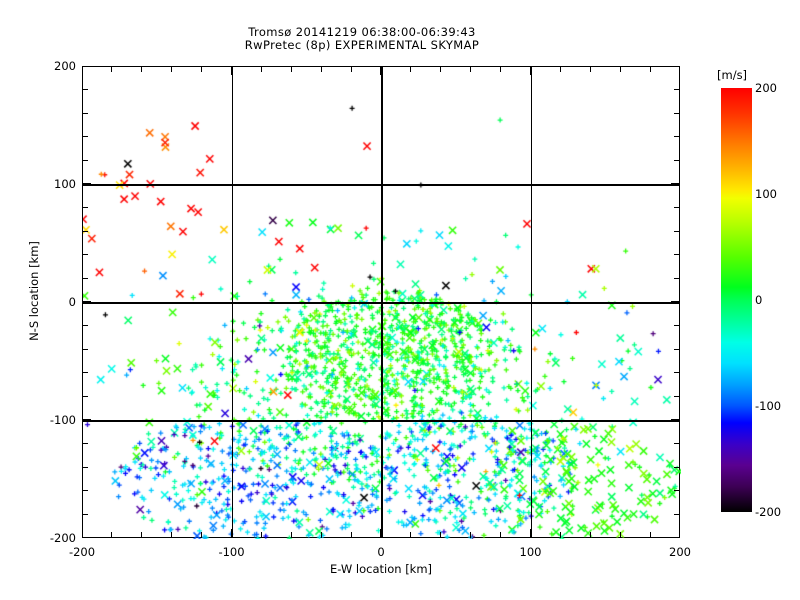 Image resolution: width=800 pixels, height=600 pixels. I want to click on colorbar-tick-label: -100, so click(768, 406).